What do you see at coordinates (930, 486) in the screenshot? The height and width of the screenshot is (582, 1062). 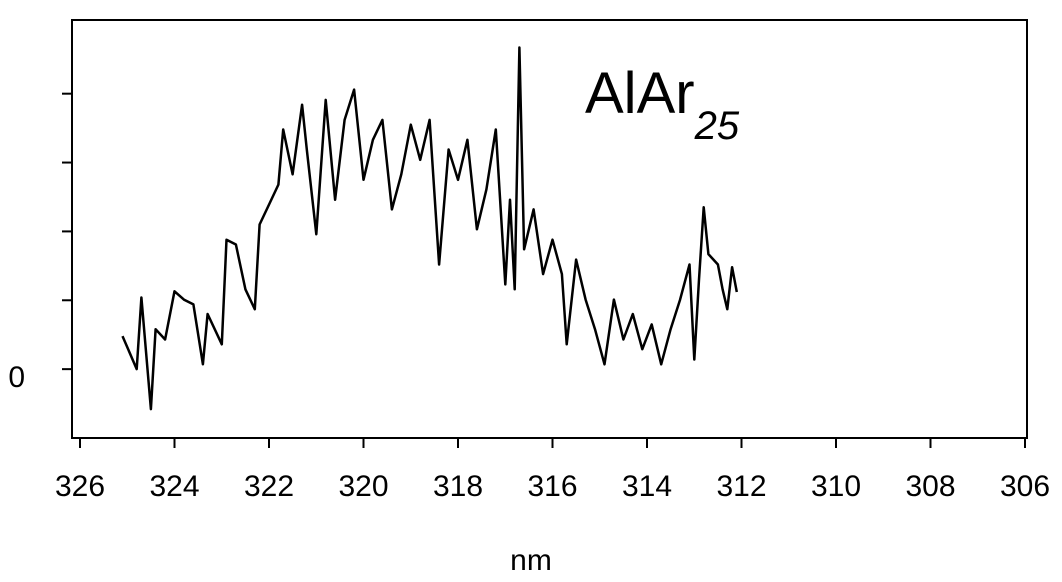 I see `x-tick-label: 308` at bounding box center [930, 486].